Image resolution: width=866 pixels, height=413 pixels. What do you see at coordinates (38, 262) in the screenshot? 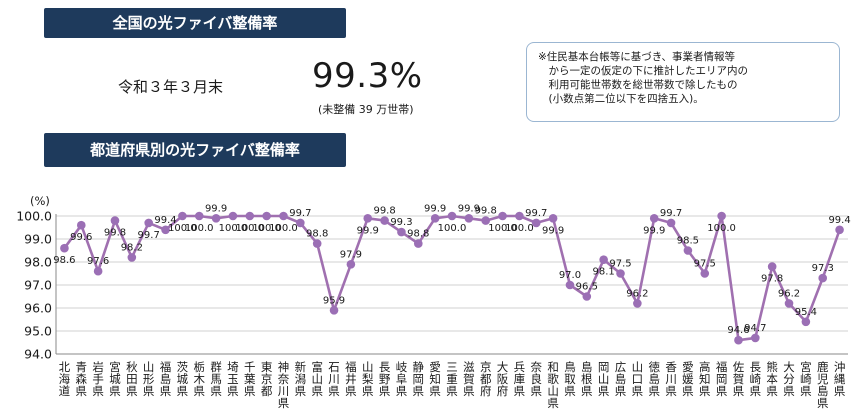
I see `y-tick-label: 98.0` at bounding box center [38, 262].